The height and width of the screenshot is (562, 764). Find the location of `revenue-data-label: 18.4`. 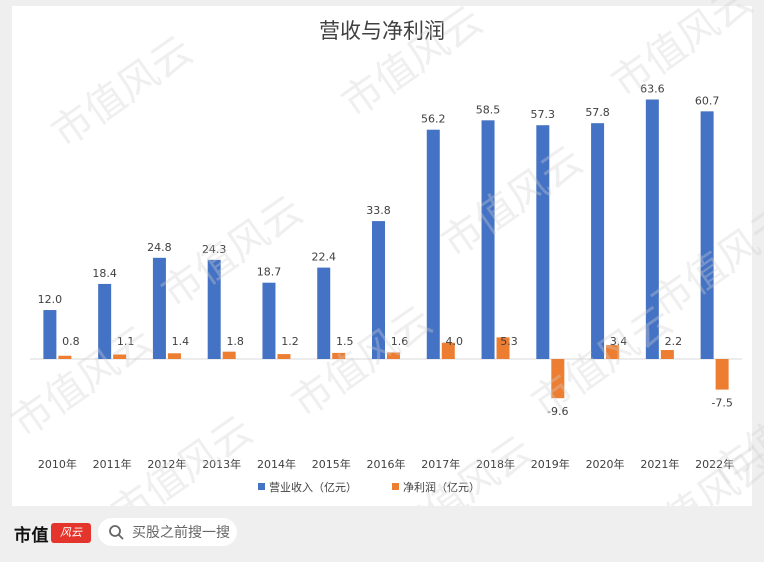

revenue-data-label: 18.4 is located at coordinates (104, 273).